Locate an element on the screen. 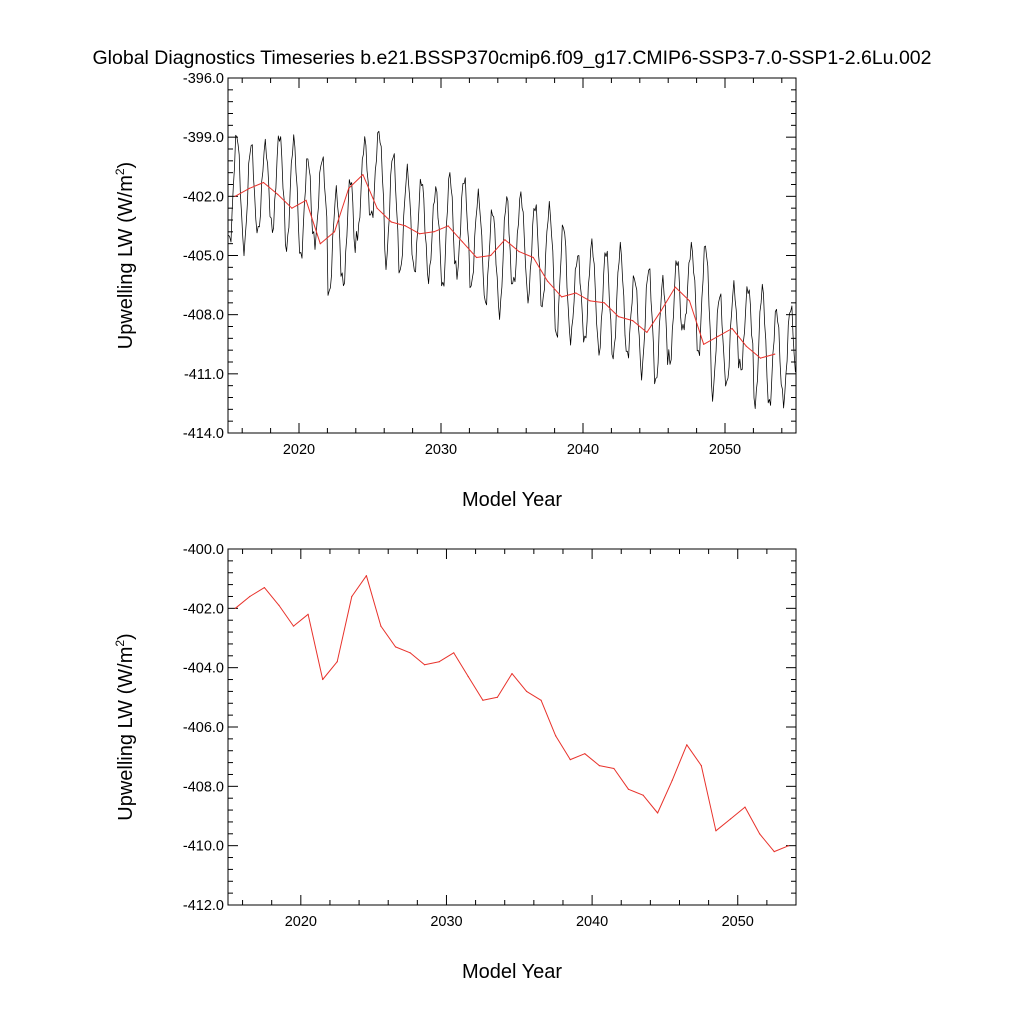  top-y-tick-label: -408.0 is located at coordinates (203, 316).